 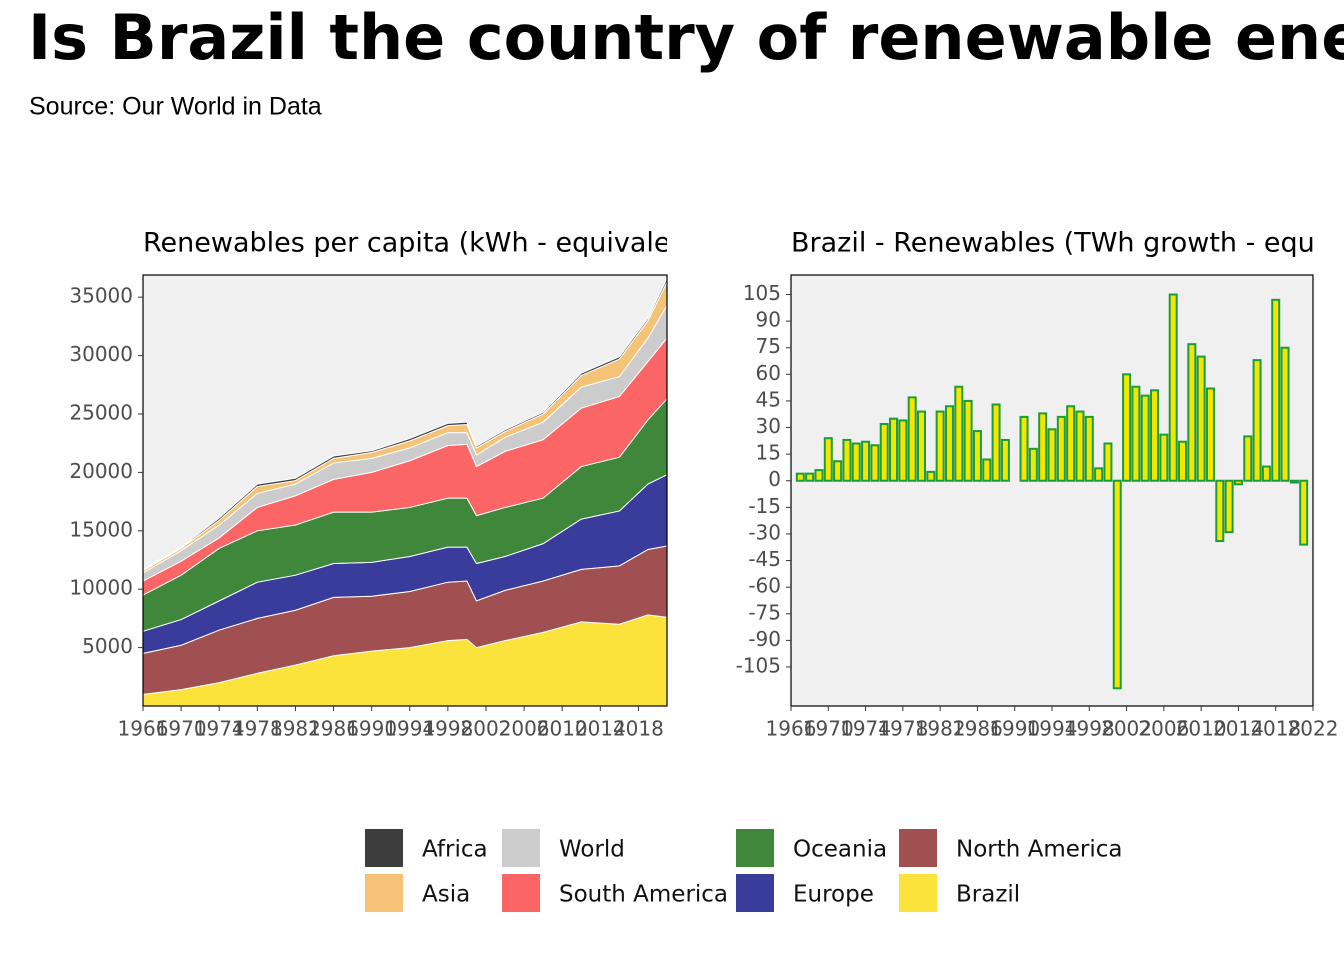 What do you see at coordinates (764, 532) in the screenshot?
I see `y-tick-label: -30` at bounding box center [764, 532].